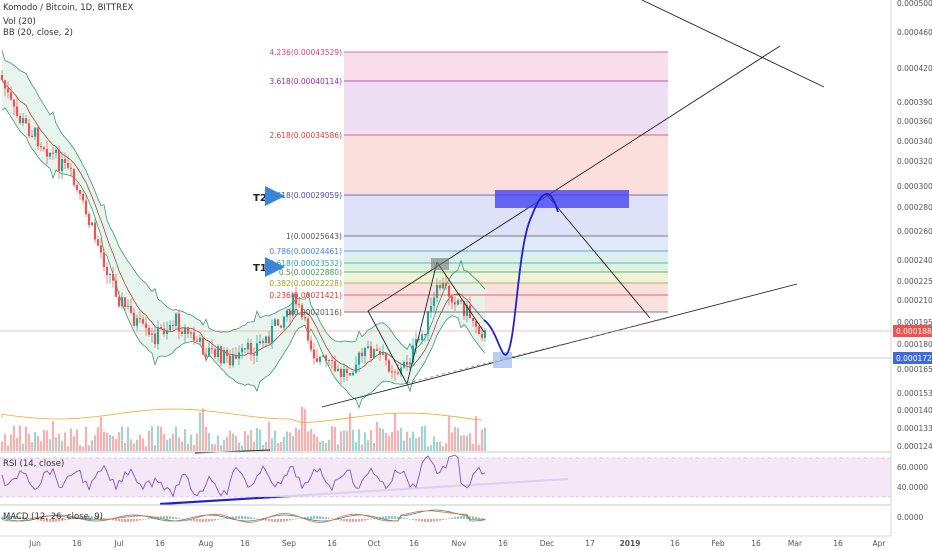 The image size is (932, 550). What do you see at coordinates (445, 477) in the screenshot?
I see `rsi-band-fill` at bounding box center [445, 477].